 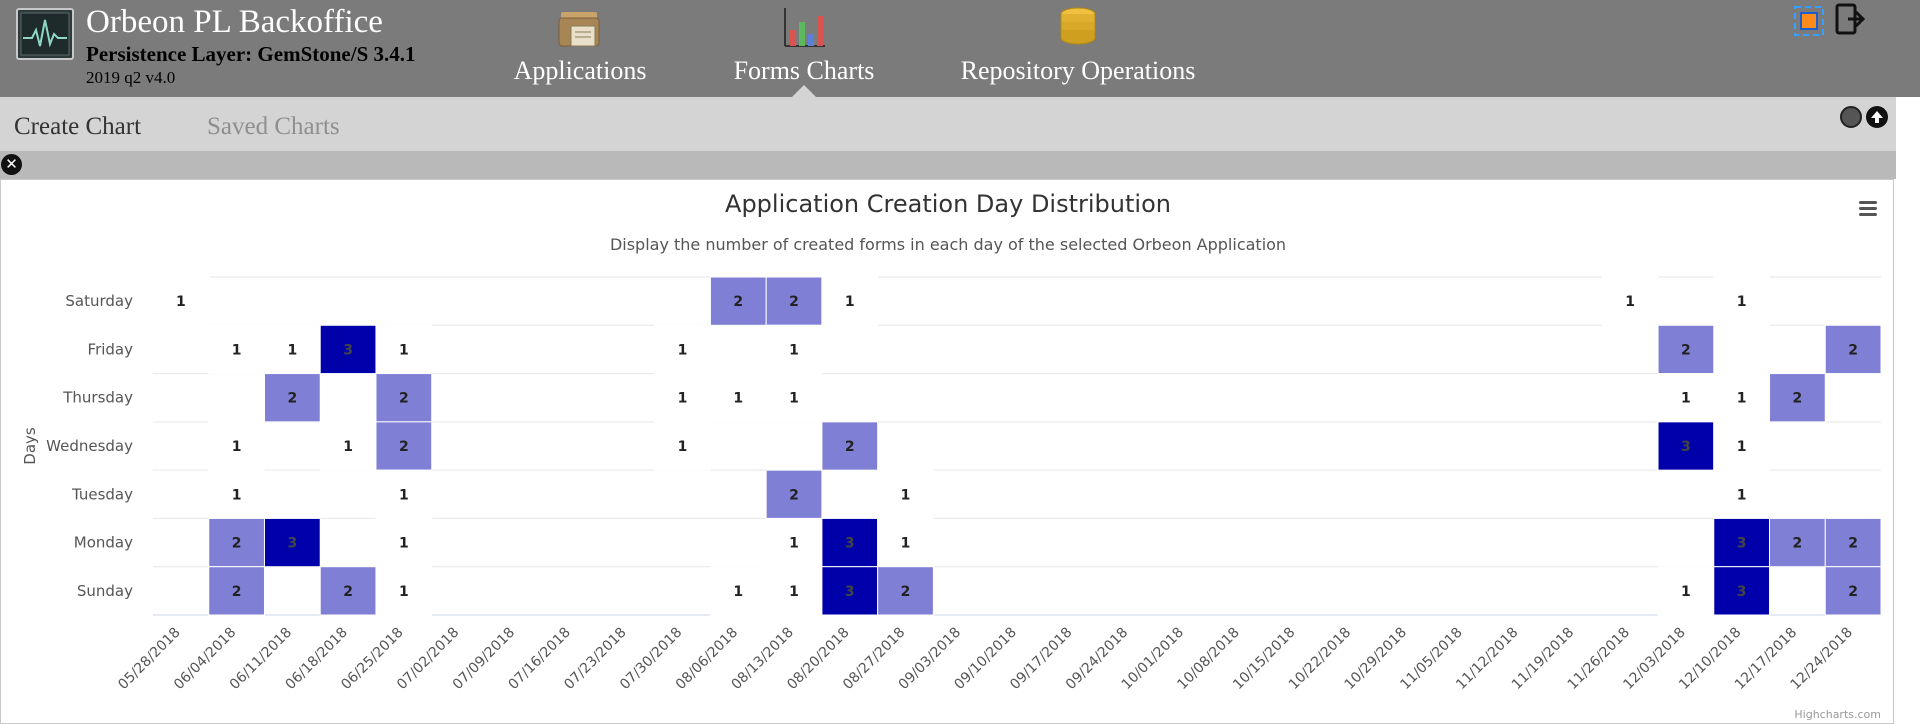 I want to click on folder-archive-icon, so click(x=579, y=29).